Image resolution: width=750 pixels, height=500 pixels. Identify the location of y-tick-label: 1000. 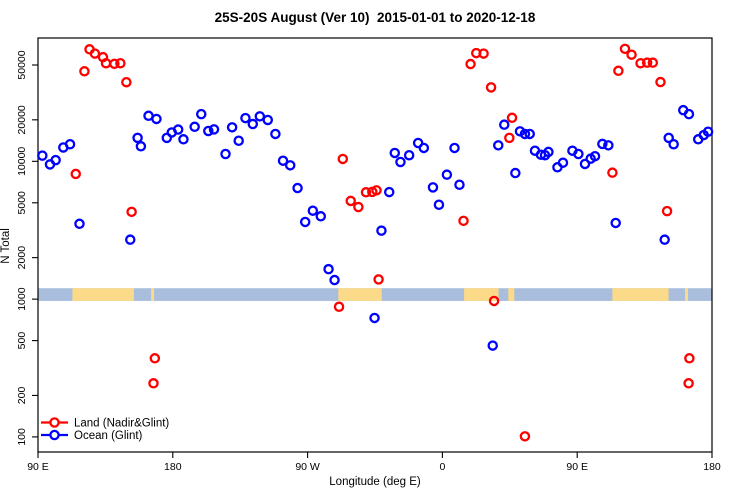
(22, 299).